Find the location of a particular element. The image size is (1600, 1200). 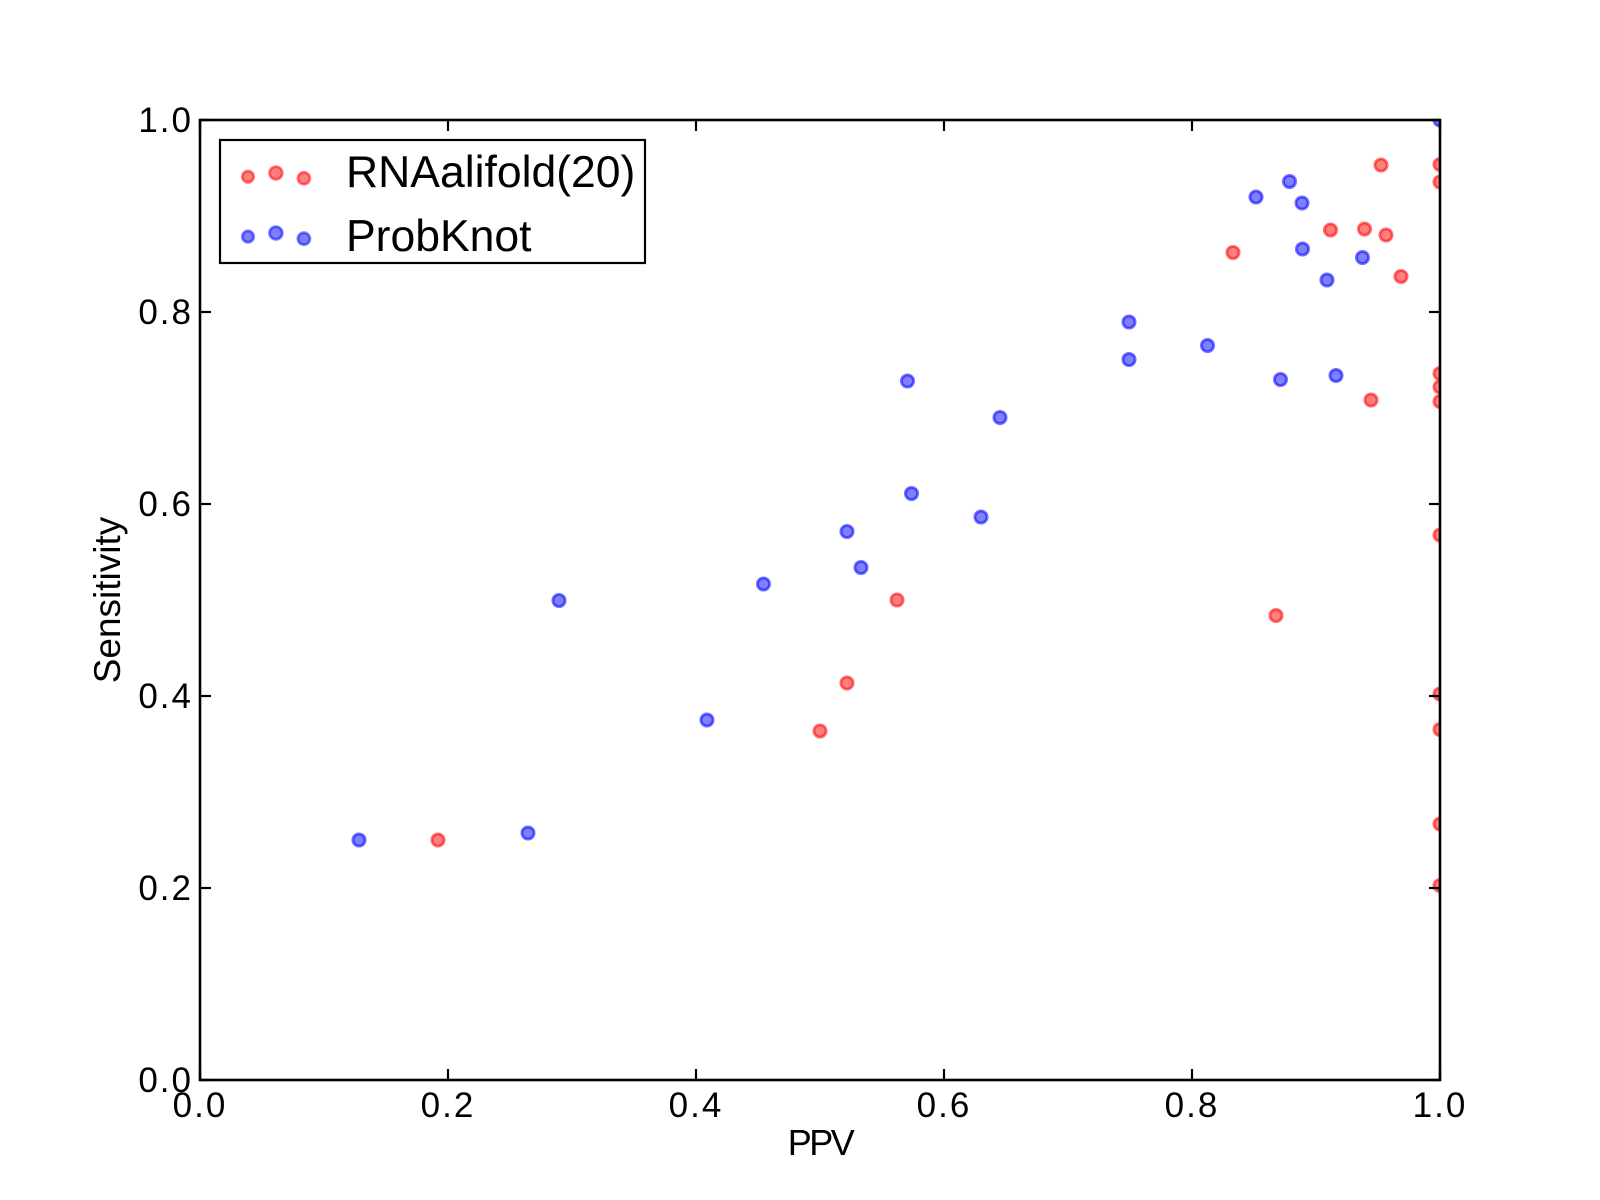

svg-text: Sensitivity is located at coordinates (107, 599).